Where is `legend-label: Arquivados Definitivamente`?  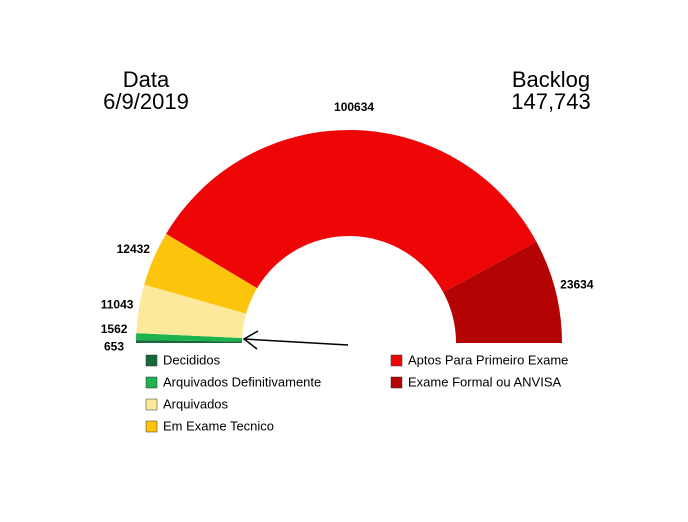
legend-label: Arquivados Definitivamente is located at coordinates (242, 381).